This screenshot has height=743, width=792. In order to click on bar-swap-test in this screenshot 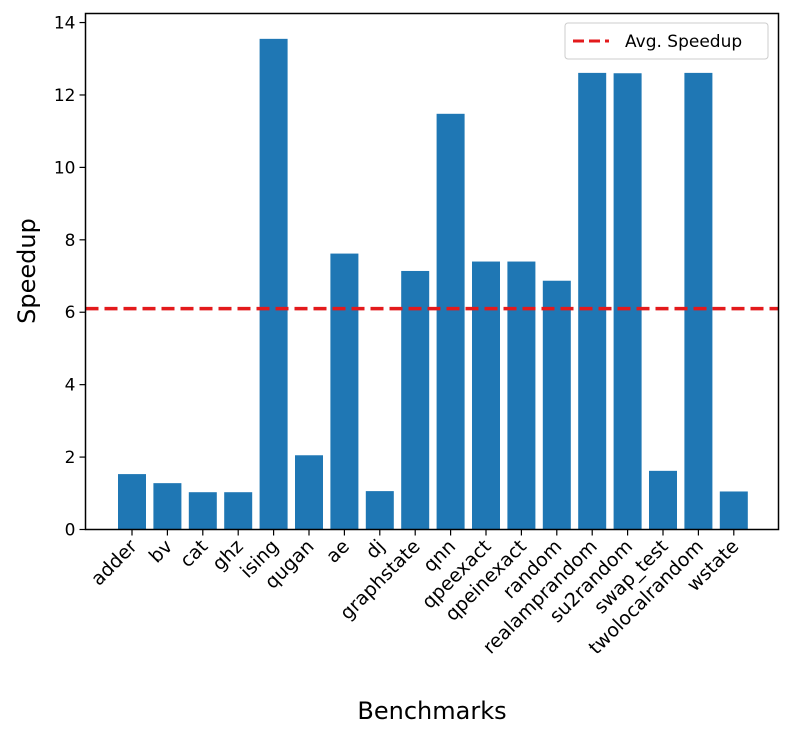, I will do `click(663, 500)`.